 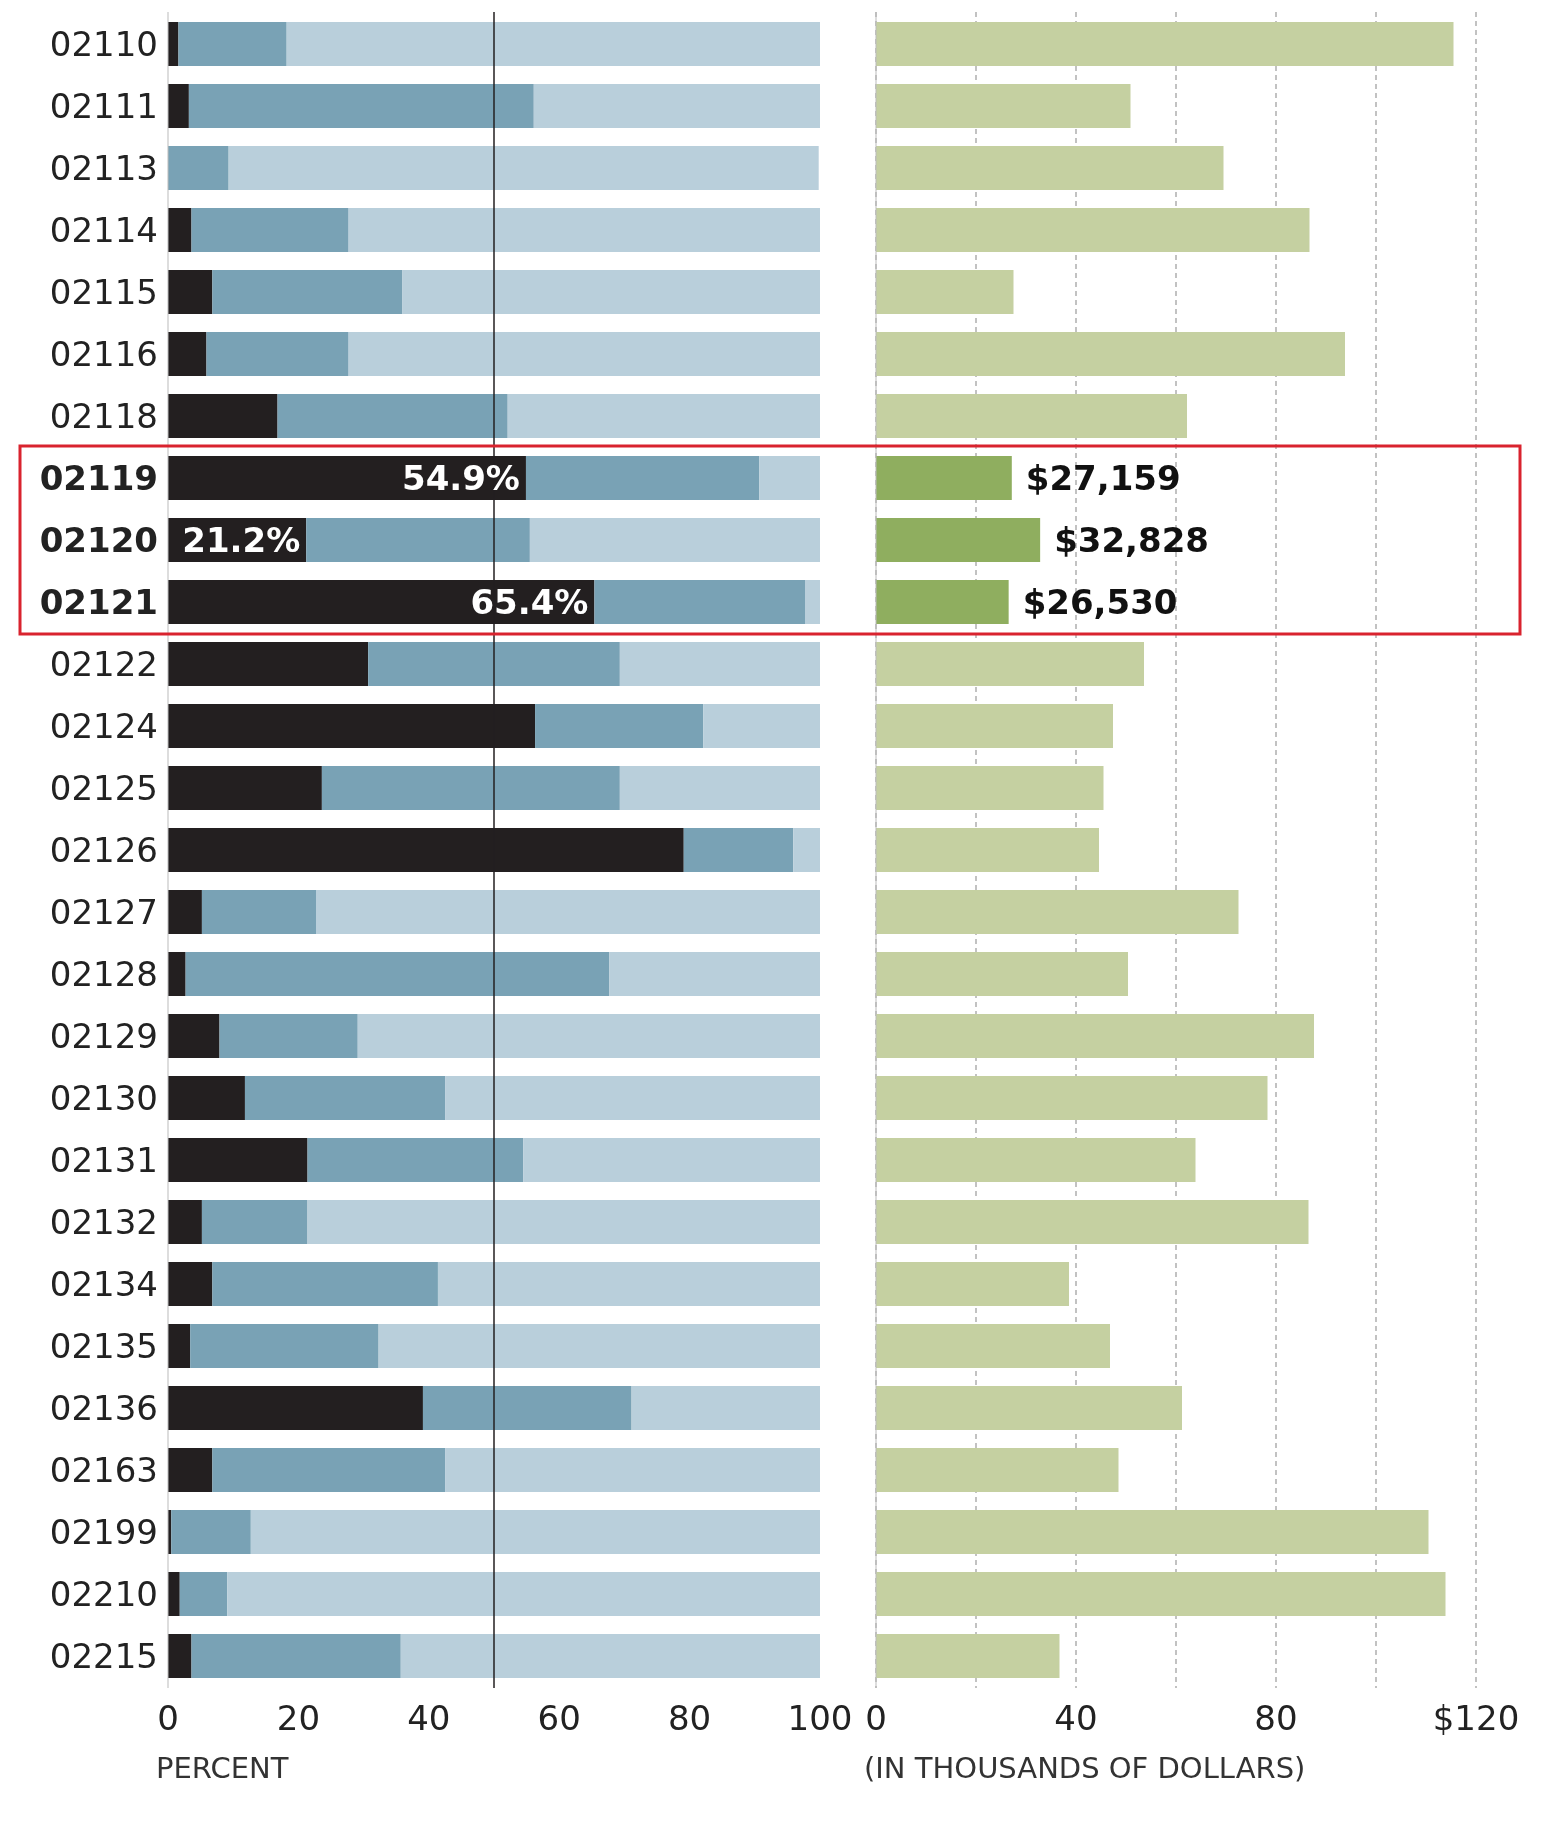 What do you see at coordinates (298, 1718) in the screenshot?
I see `x-tick-label: 20` at bounding box center [298, 1718].